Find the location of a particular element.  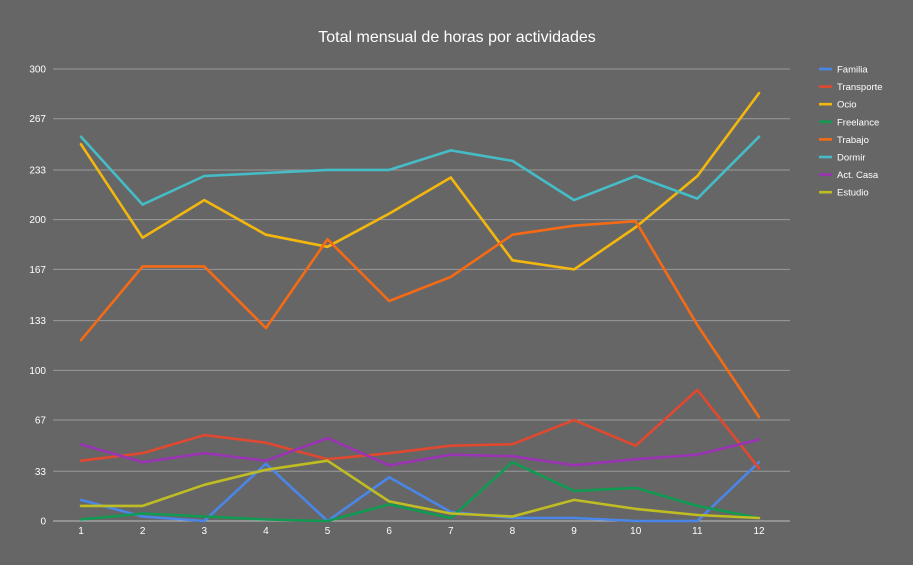

chart-title: Total mensual de horas por actividades is located at coordinates (457, 37).